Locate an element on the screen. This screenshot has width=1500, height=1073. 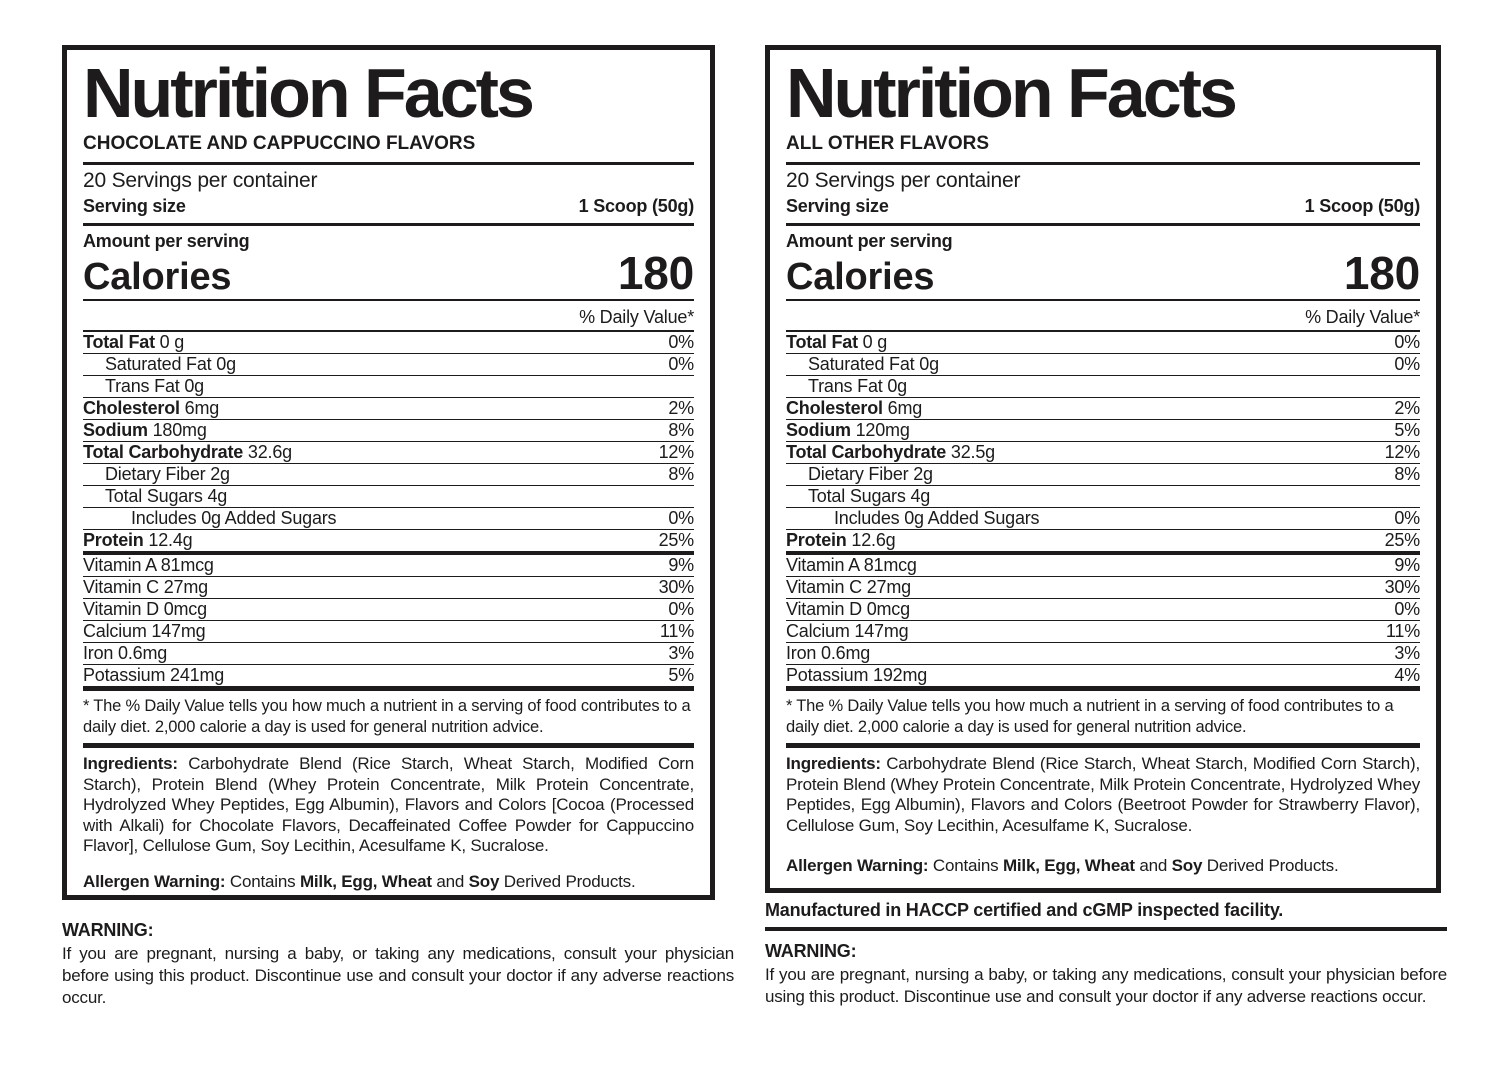
divider-rule is located at coordinates (1106, 929).